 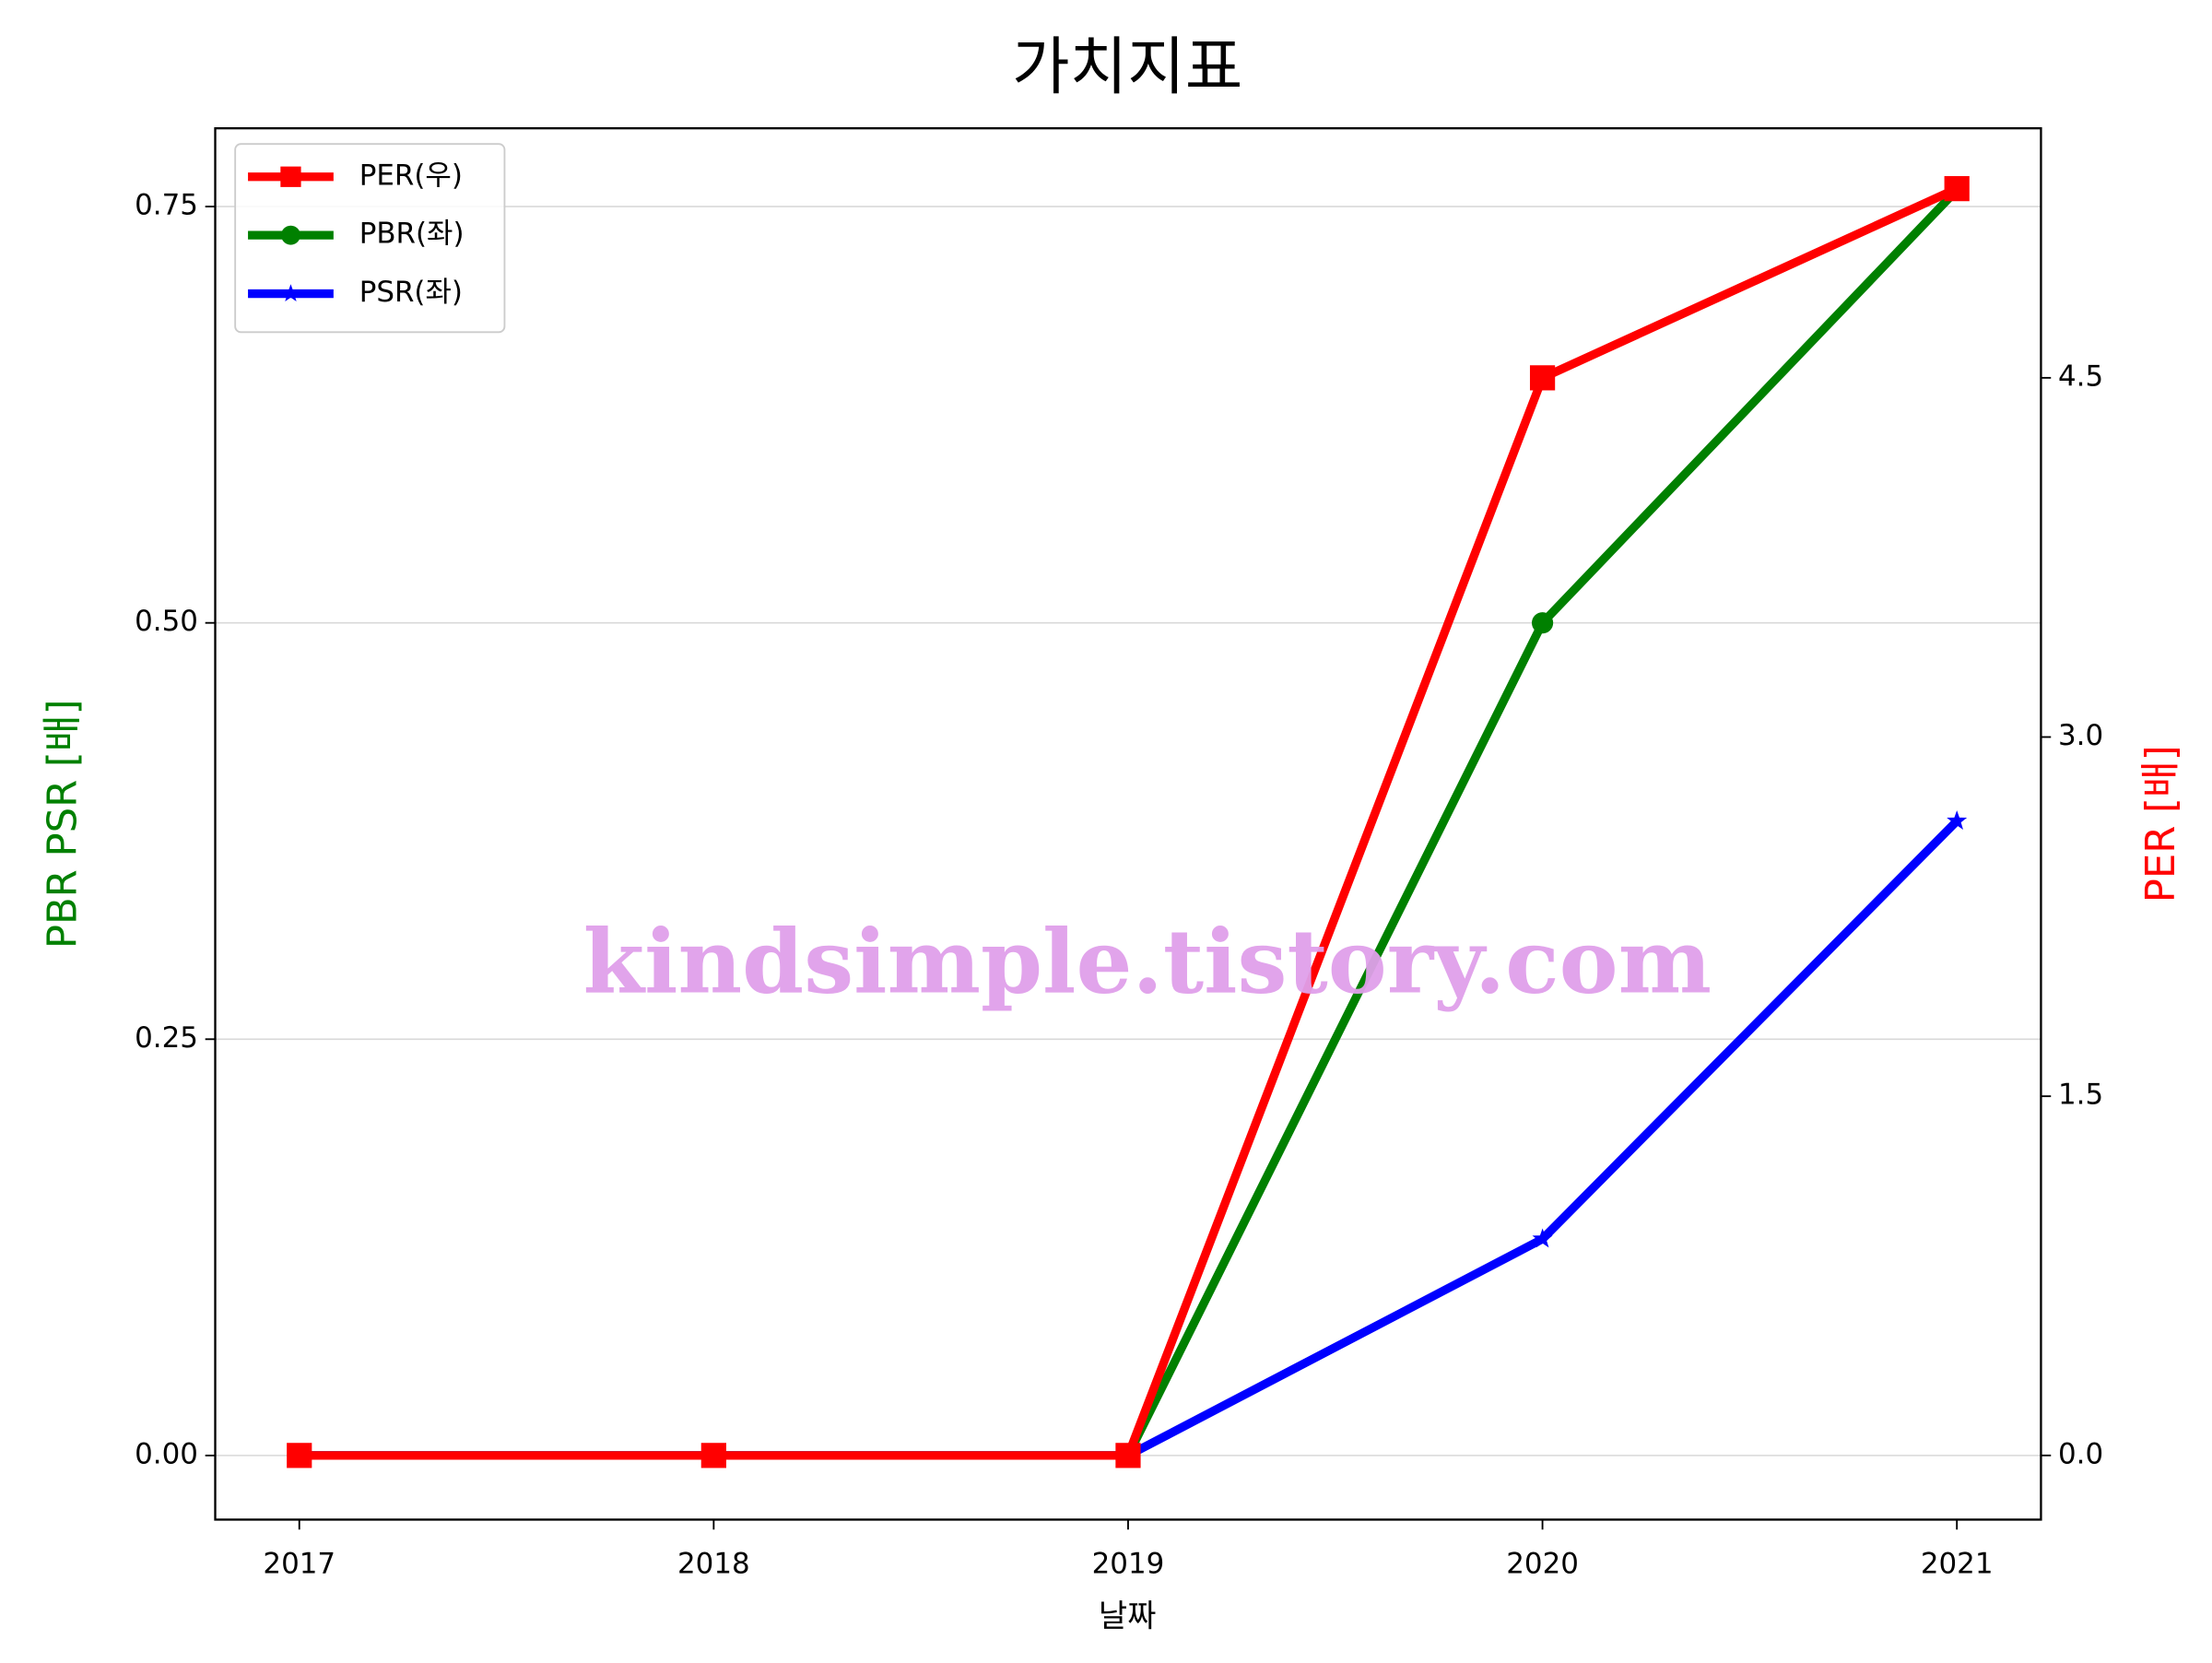 What do you see at coordinates (713, 1563) in the screenshot?
I see `x-tick-label: 2018` at bounding box center [713, 1563].